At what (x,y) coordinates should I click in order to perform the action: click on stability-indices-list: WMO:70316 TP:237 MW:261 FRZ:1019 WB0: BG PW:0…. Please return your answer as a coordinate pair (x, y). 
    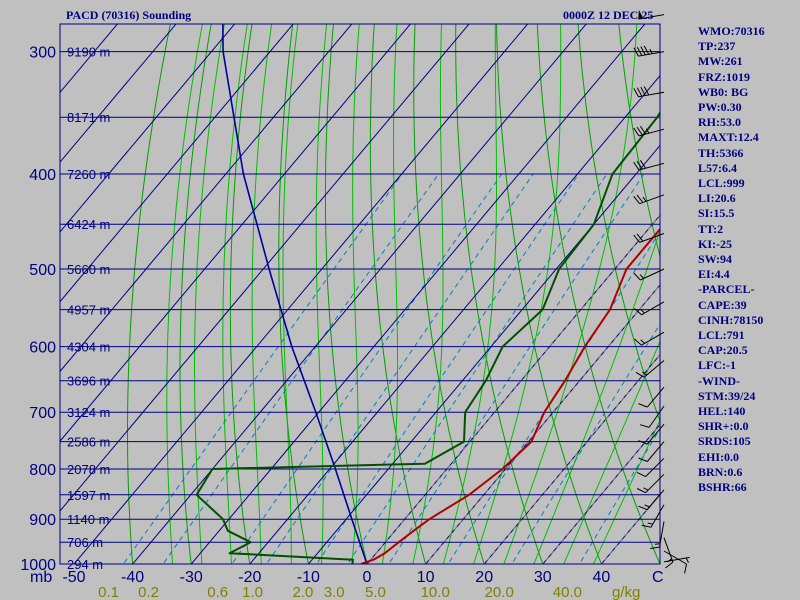
    Looking at the image, I should click on (731, 259).